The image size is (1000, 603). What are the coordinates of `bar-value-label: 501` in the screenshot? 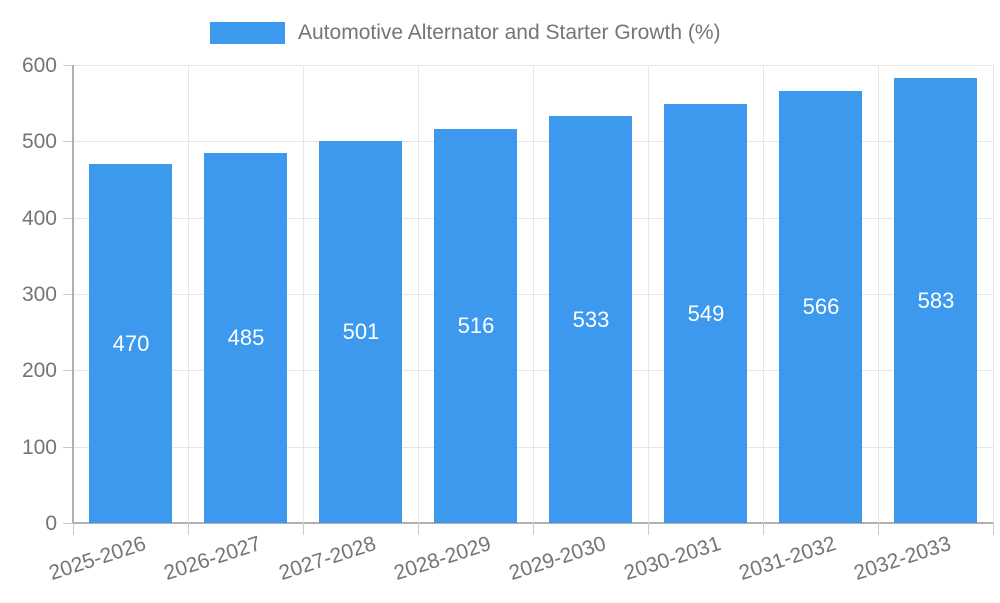 It's located at (361, 331).